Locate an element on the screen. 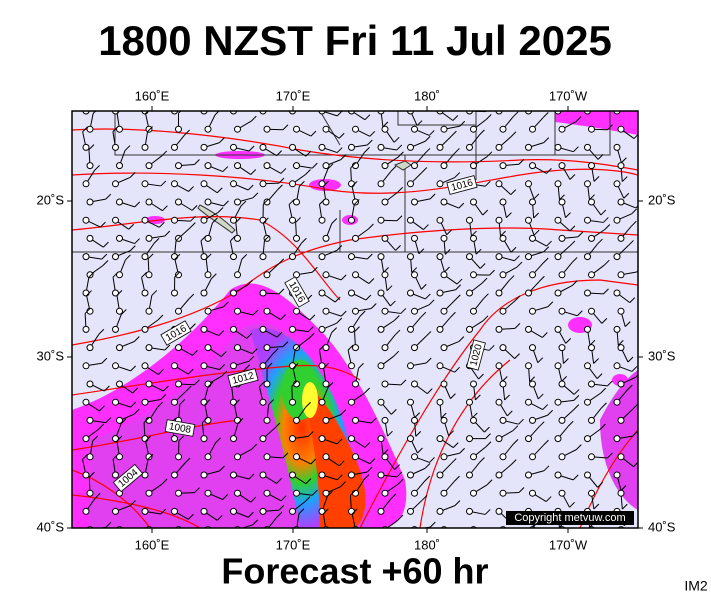 The width and height of the screenshot is (711, 600). latitude-label: 40˚S is located at coordinates (662, 526).